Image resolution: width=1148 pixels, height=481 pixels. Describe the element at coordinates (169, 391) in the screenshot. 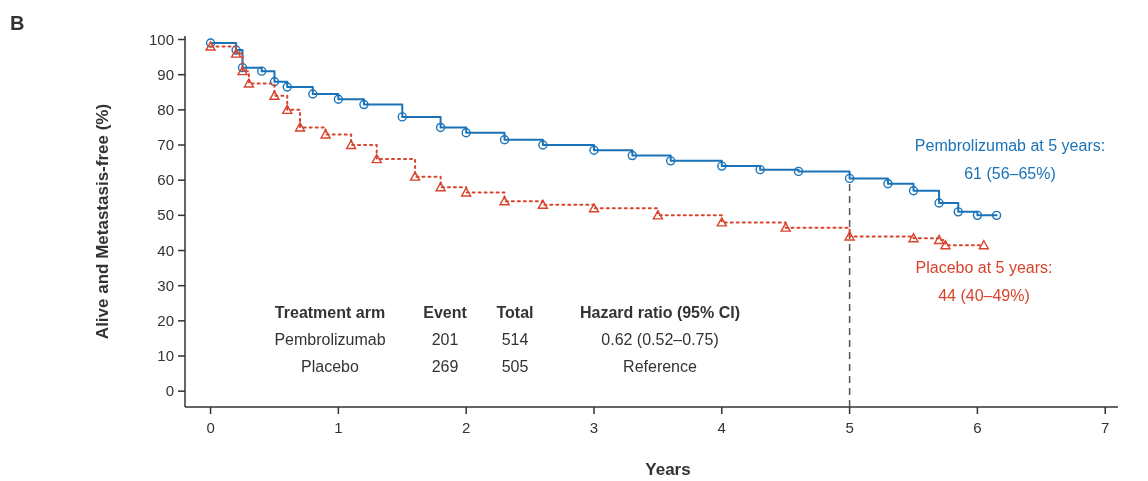

I see `y-tick-label: 0` at that location.